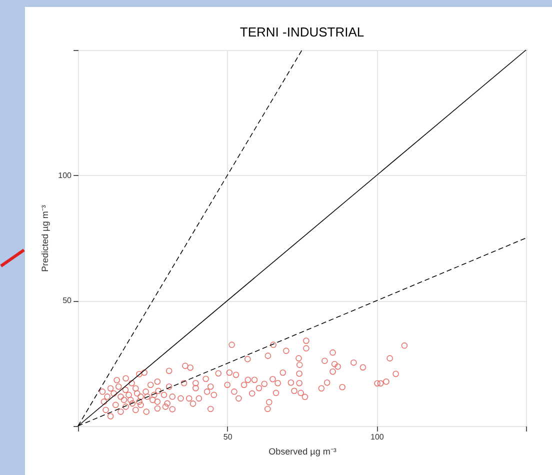  I want to click on chart-title: TERNI -INDUSTRIAL, so click(302, 32).